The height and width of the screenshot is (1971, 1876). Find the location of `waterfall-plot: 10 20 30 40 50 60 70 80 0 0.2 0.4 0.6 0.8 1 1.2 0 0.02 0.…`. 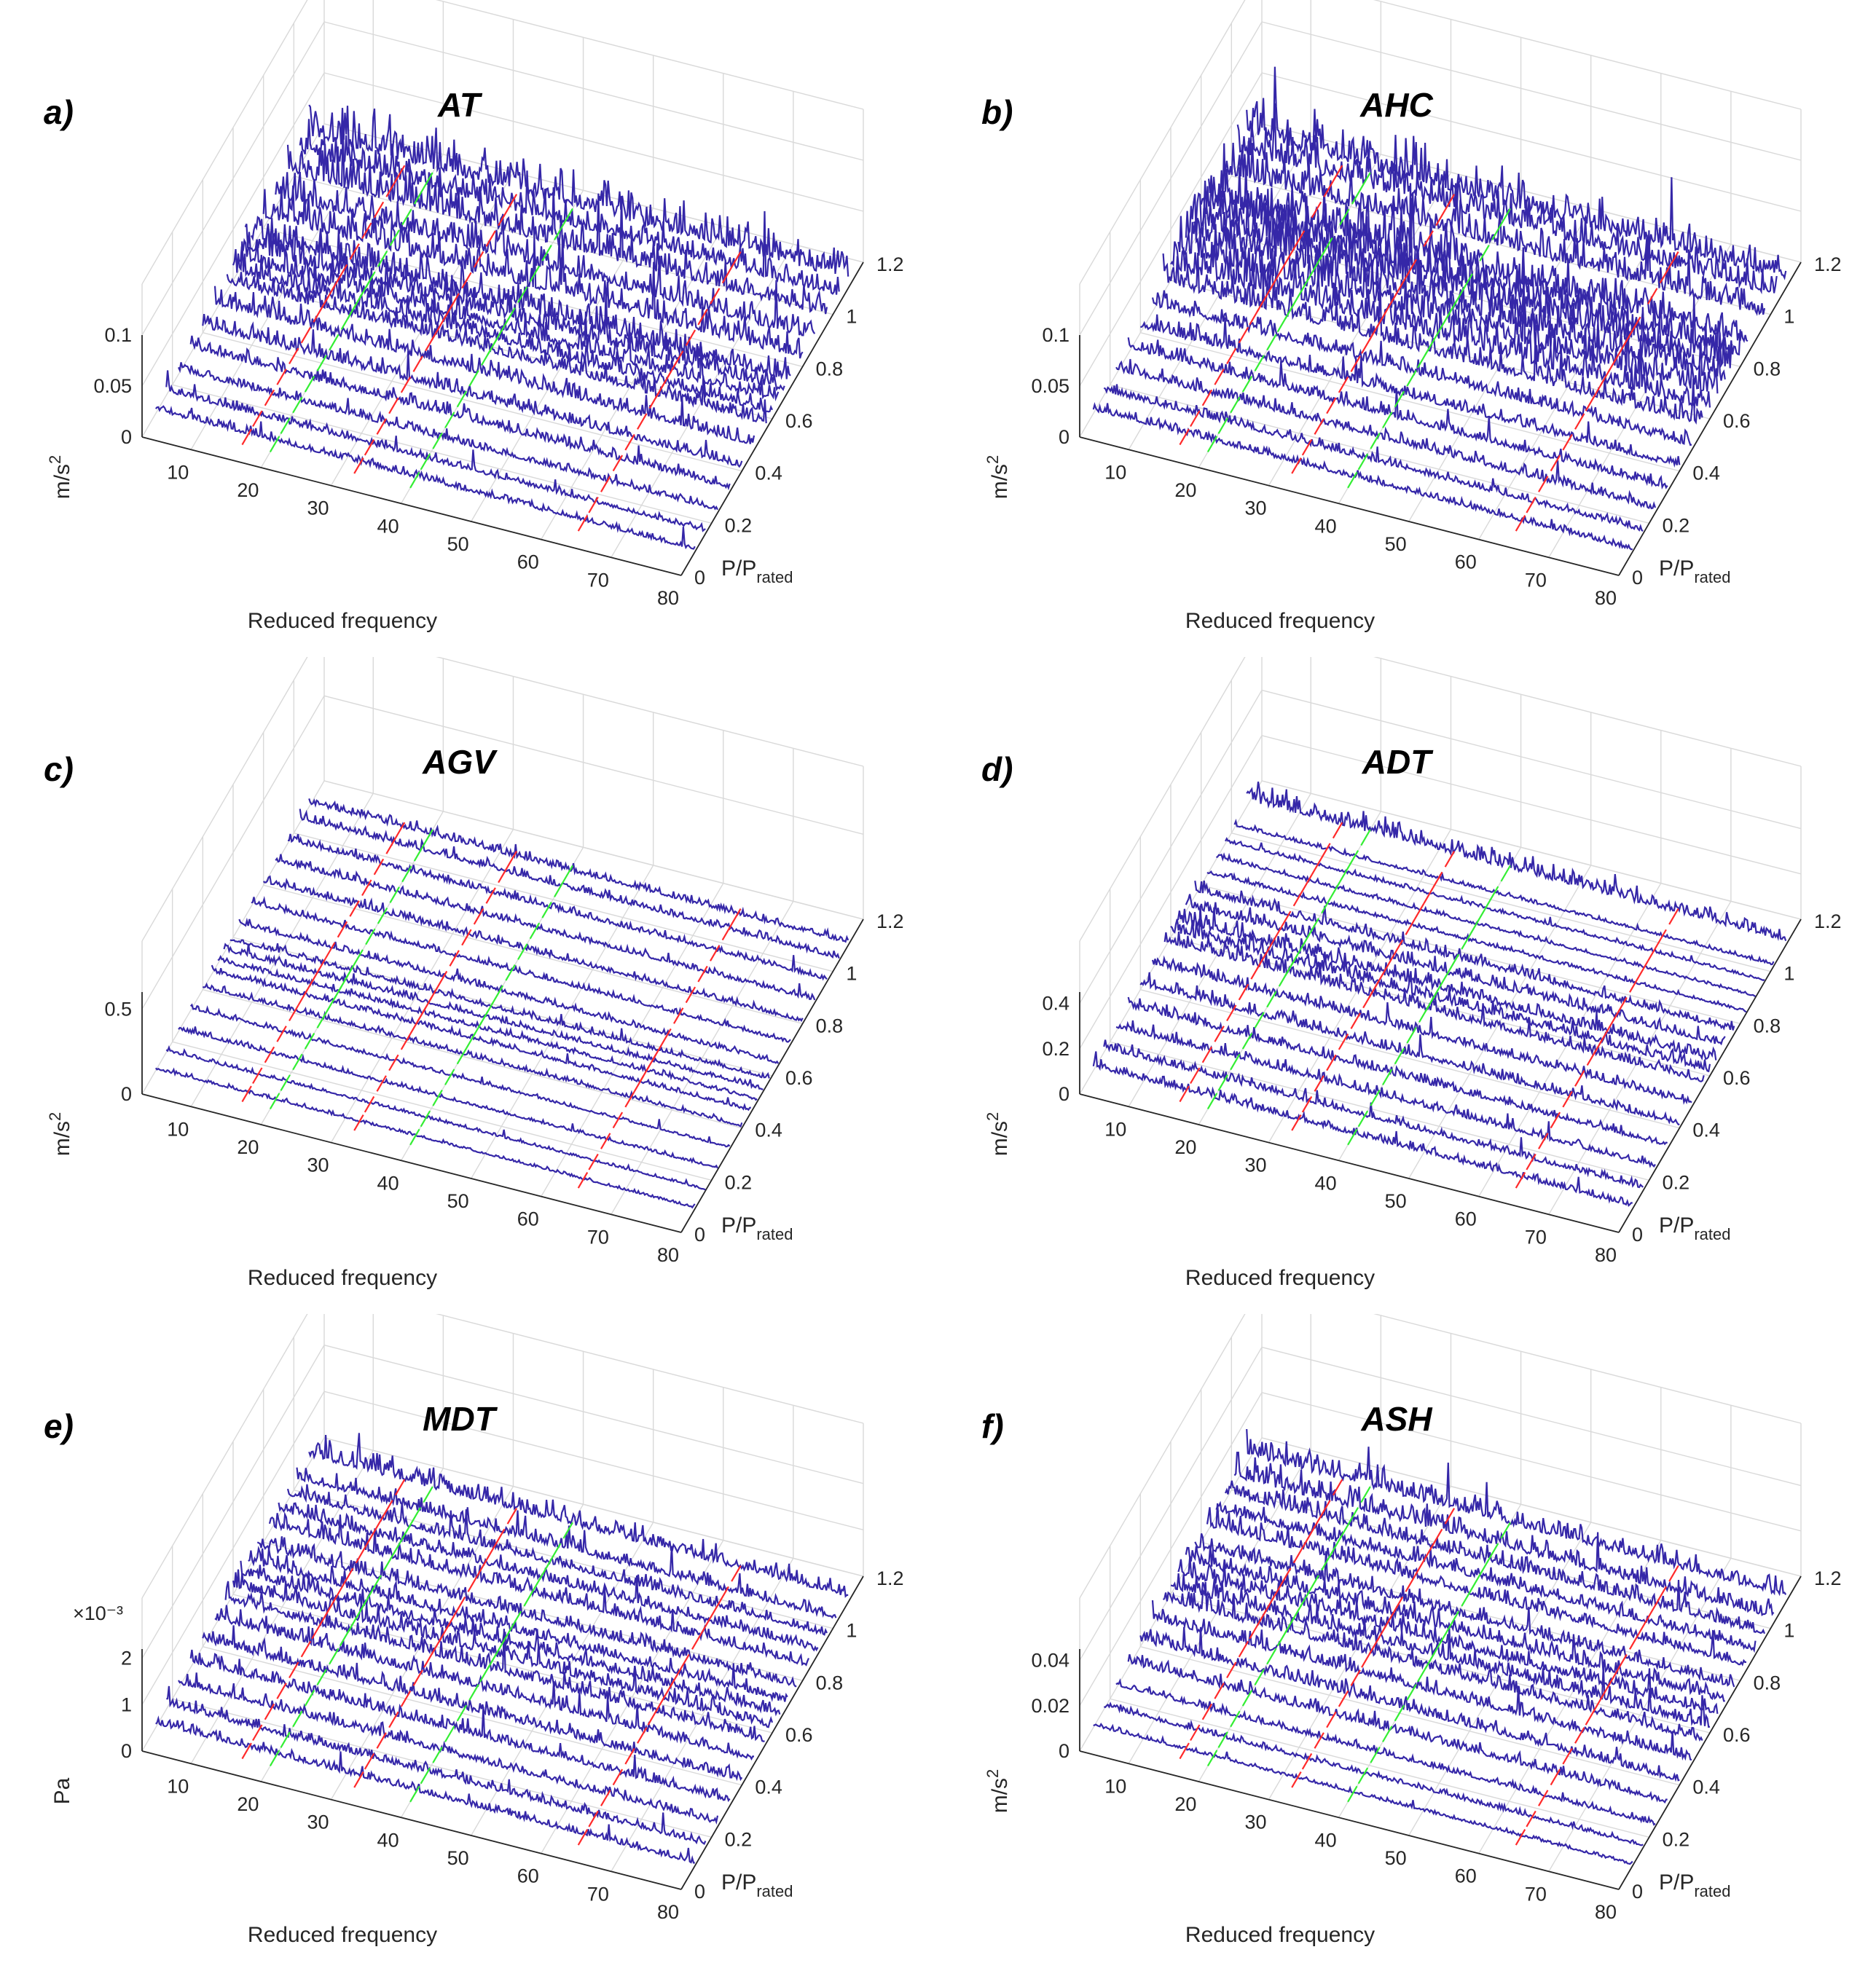

waterfall-plot: 10 20 30 40 50 60 70 80 0 0.2 0.4 0.6 0.8 1 1.2 0 0.02 0.… is located at coordinates (1411, 1630).